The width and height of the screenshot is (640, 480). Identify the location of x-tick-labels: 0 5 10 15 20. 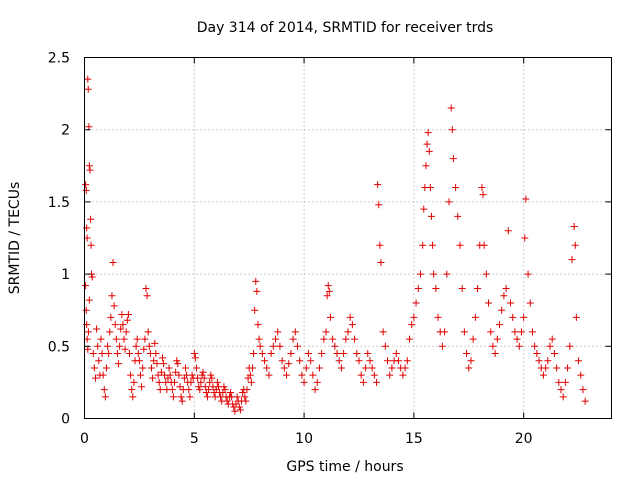
(306, 439).